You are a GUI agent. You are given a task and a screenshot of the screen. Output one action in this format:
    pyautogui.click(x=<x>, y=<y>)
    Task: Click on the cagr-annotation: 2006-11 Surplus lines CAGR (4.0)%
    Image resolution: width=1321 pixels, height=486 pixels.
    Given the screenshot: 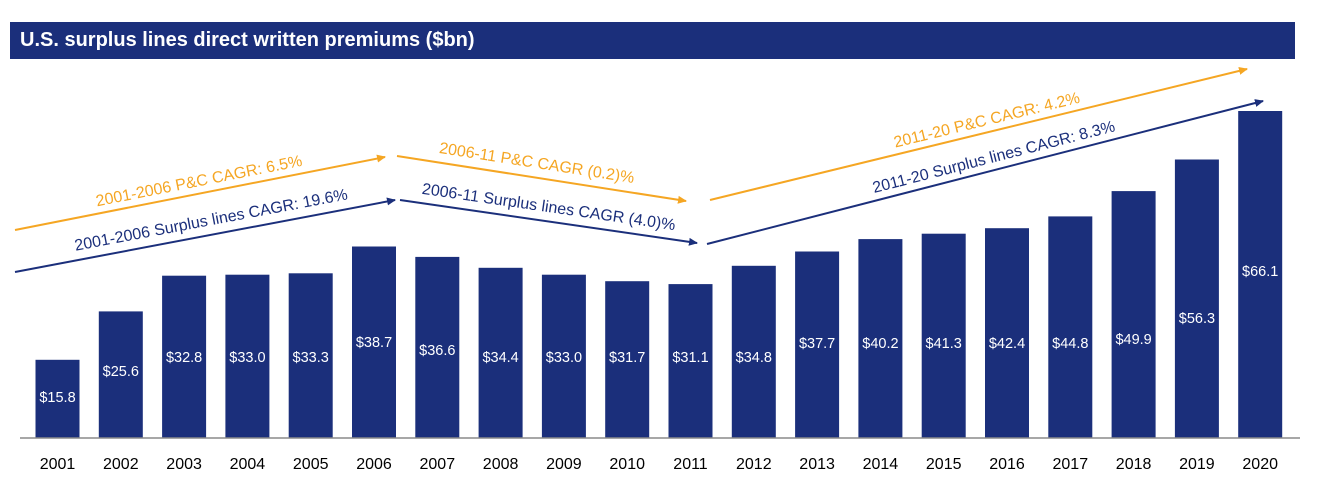 What is the action you would take?
    pyautogui.click(x=549, y=207)
    